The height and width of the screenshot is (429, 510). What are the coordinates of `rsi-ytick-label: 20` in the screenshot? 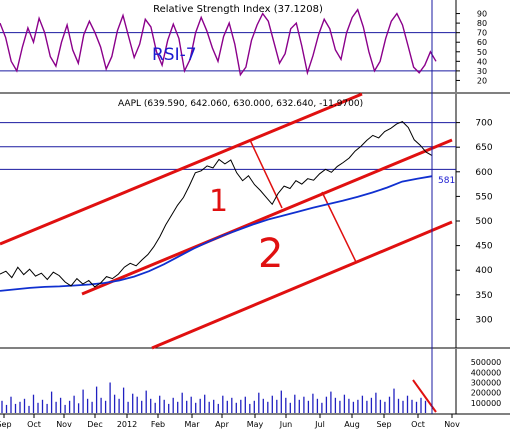 It's located at (482, 80).